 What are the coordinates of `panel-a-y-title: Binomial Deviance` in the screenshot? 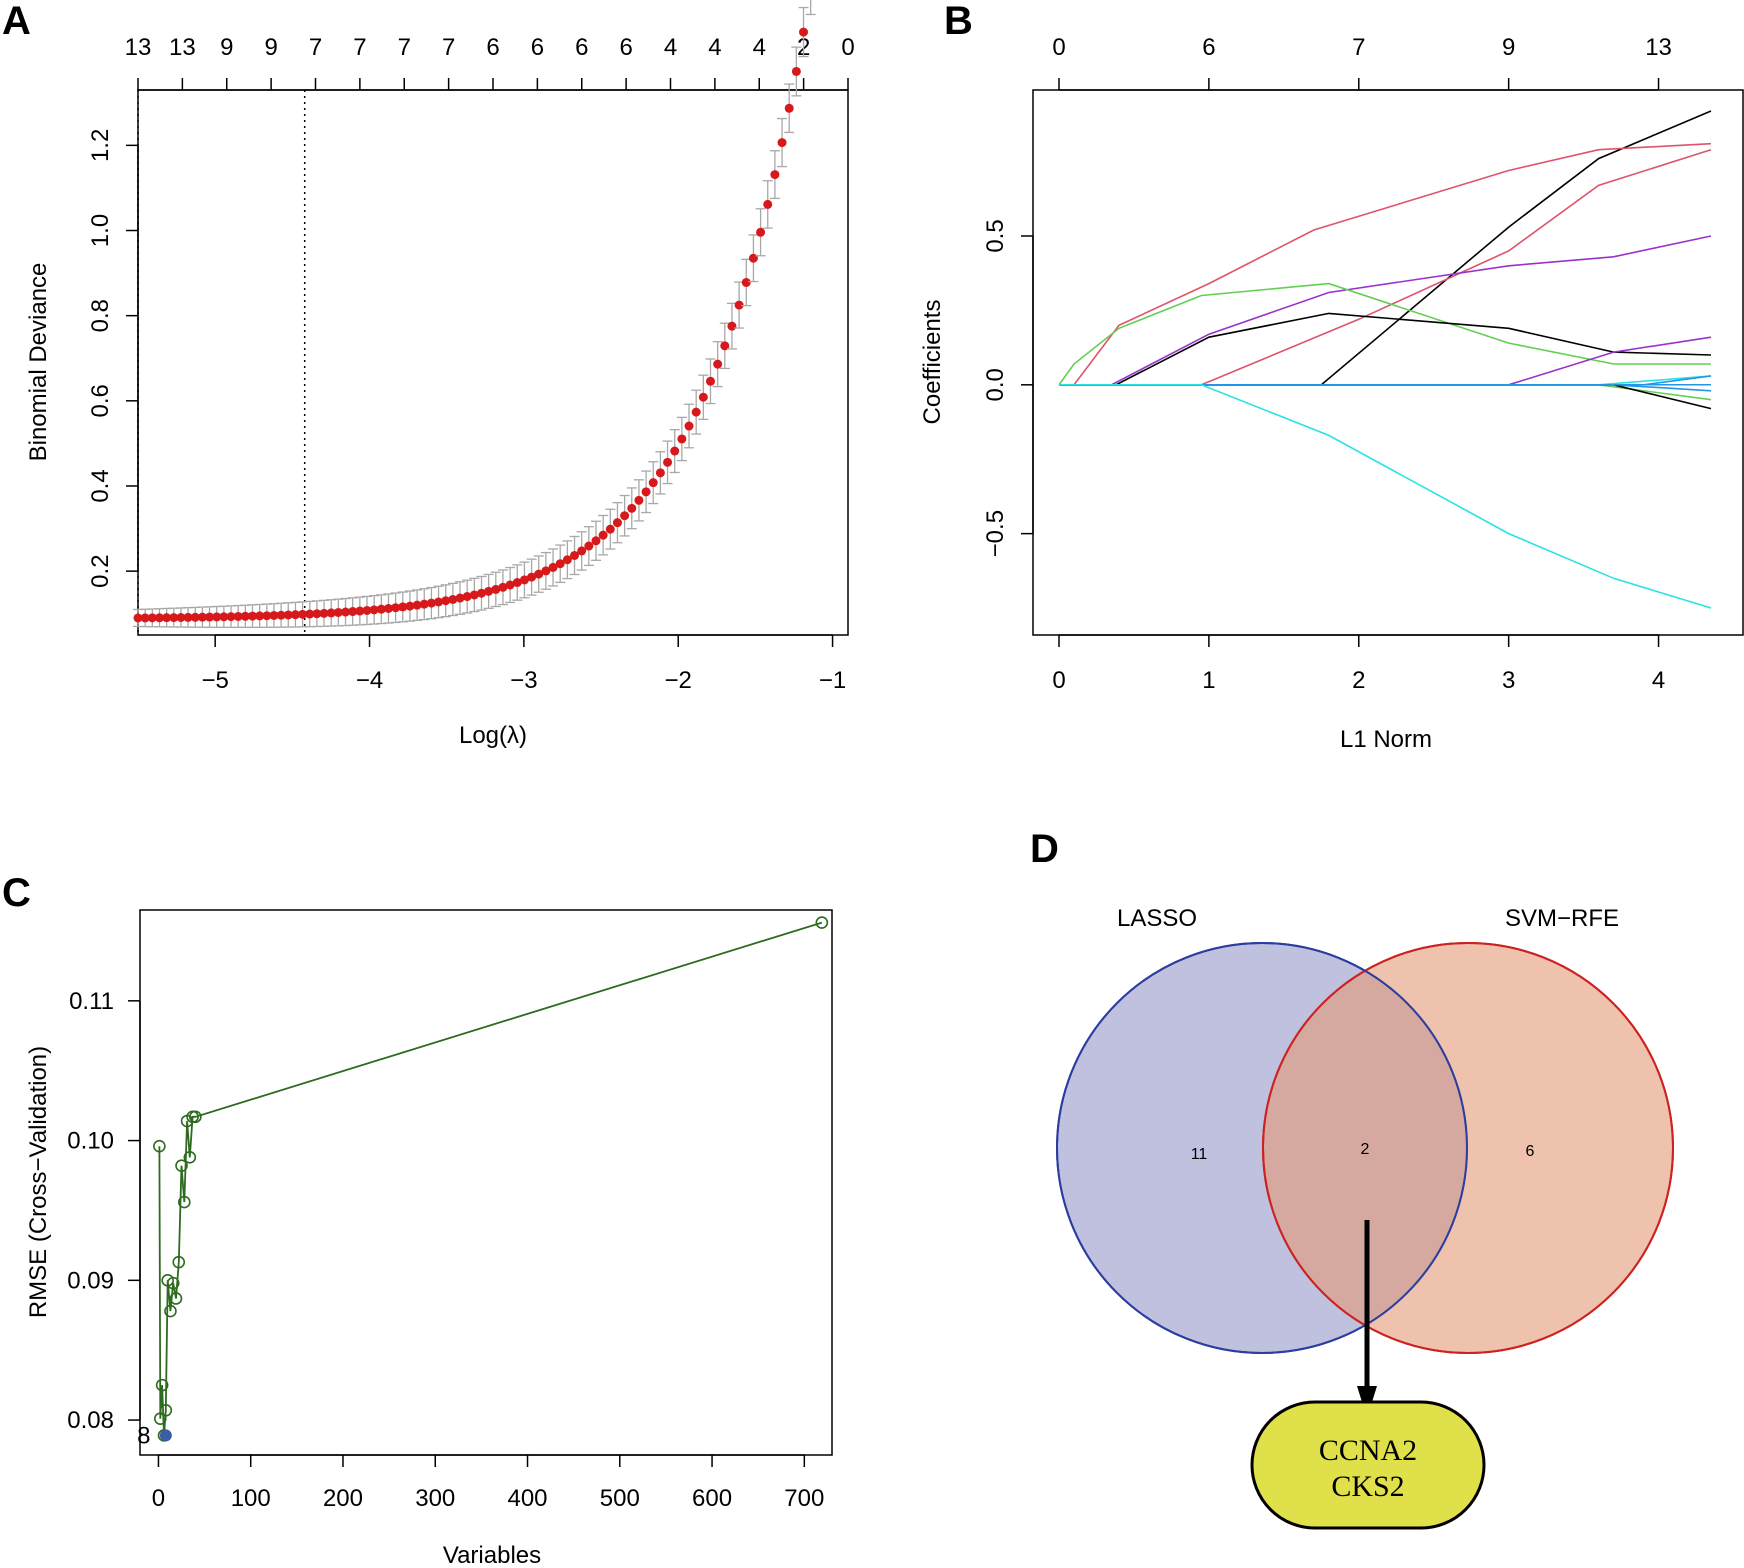 It's located at (38, 362).